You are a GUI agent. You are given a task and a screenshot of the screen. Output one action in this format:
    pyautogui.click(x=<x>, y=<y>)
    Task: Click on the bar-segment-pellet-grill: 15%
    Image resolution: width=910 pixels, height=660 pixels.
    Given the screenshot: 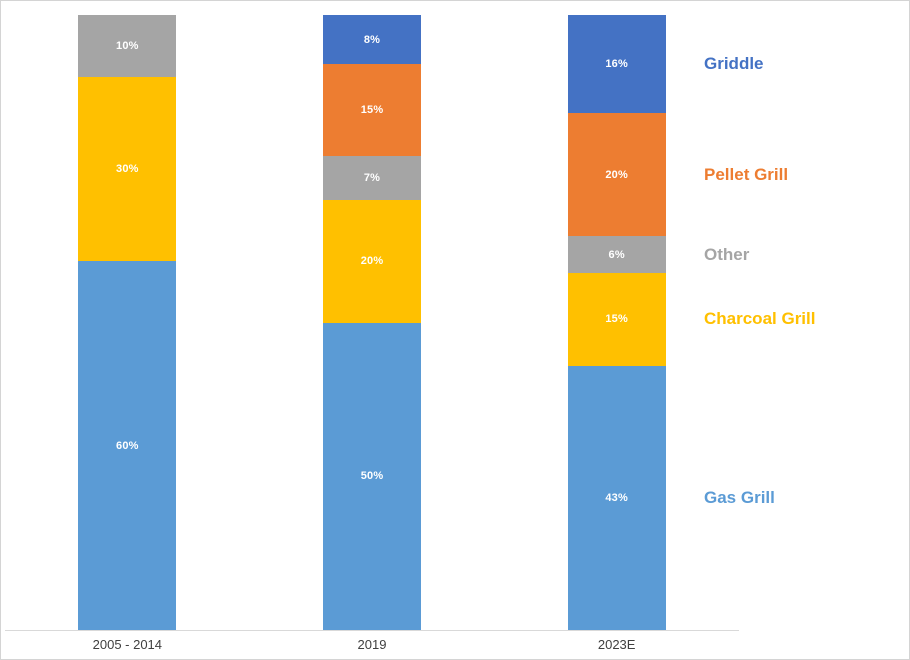 What is the action you would take?
    pyautogui.click(x=372, y=110)
    